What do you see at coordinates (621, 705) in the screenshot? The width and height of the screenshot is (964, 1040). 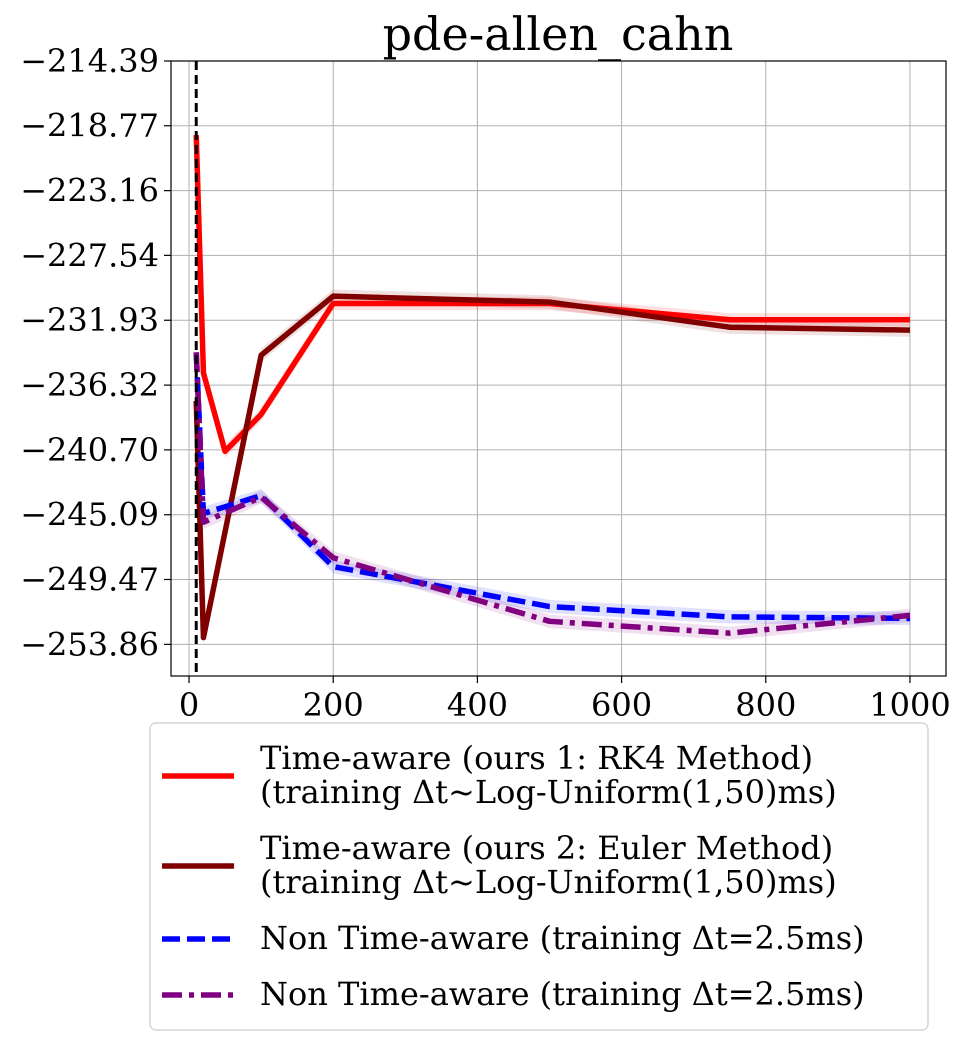 I see `x-tick-label-3: 600` at bounding box center [621, 705].